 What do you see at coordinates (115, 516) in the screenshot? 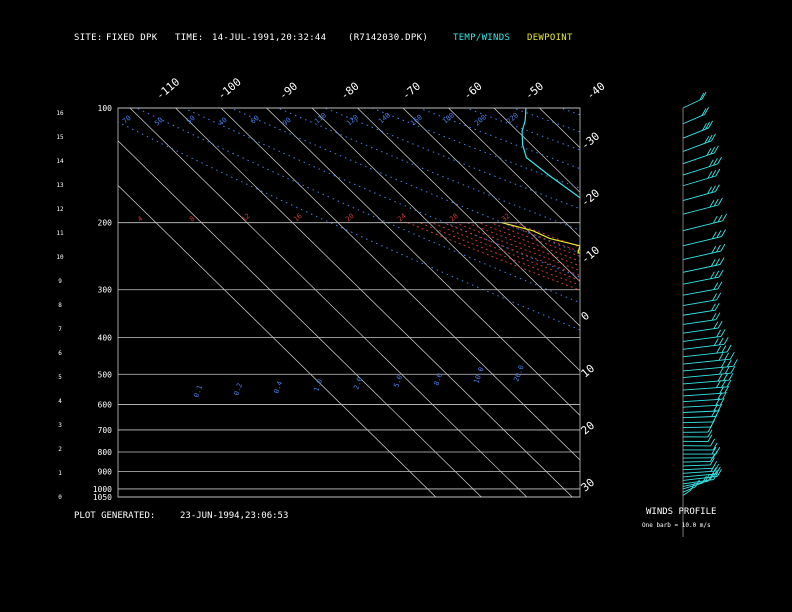
I see `plot-generated-label: PLOT GENERATED:` at bounding box center [115, 516].